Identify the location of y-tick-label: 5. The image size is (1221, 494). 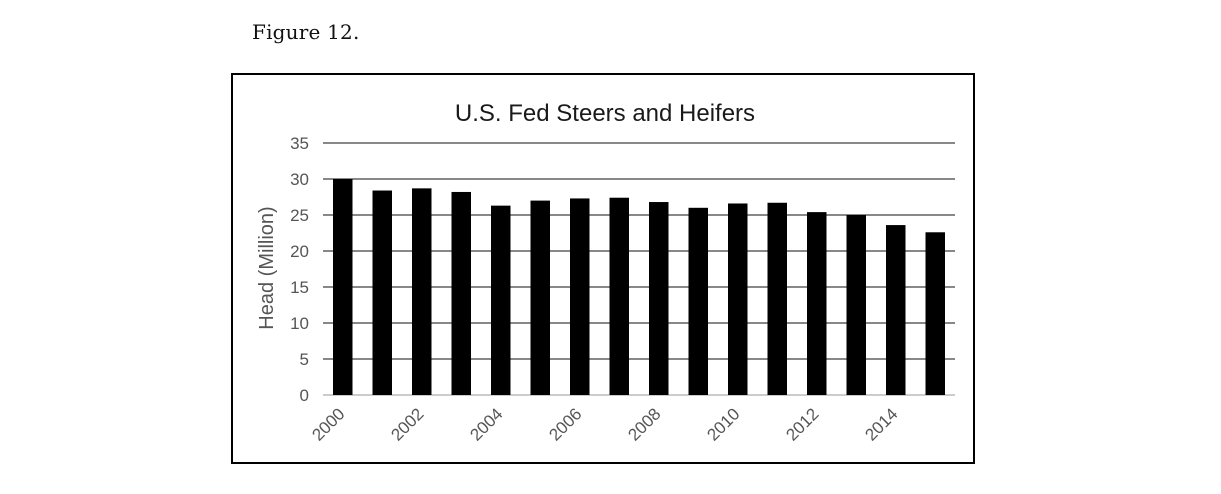
(304, 359).